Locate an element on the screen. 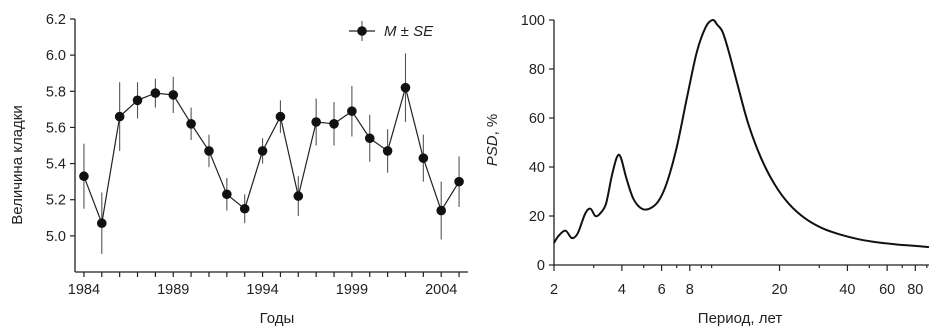 The image size is (930, 329). legend-label-se: SE is located at coordinates (423, 31).